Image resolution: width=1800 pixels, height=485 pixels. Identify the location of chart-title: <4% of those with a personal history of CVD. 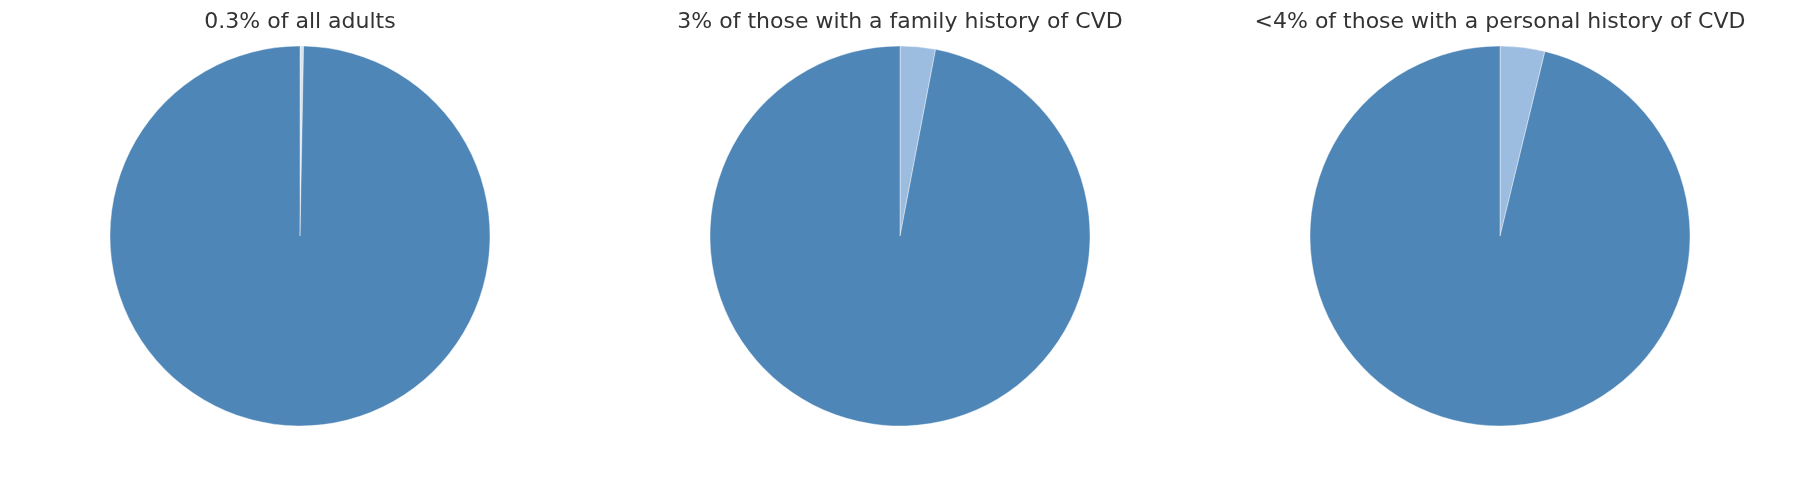
(1500, 20).